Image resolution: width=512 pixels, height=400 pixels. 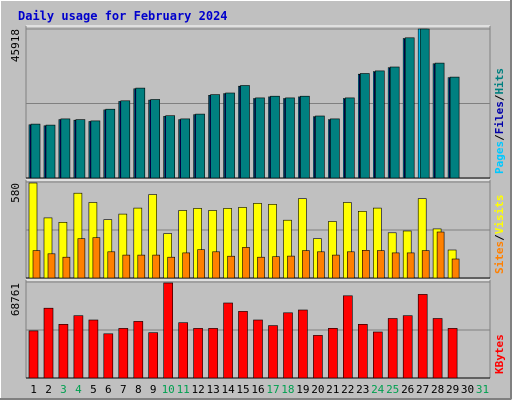 I want to click on x-tick-day-24: 24, so click(x=378, y=389).